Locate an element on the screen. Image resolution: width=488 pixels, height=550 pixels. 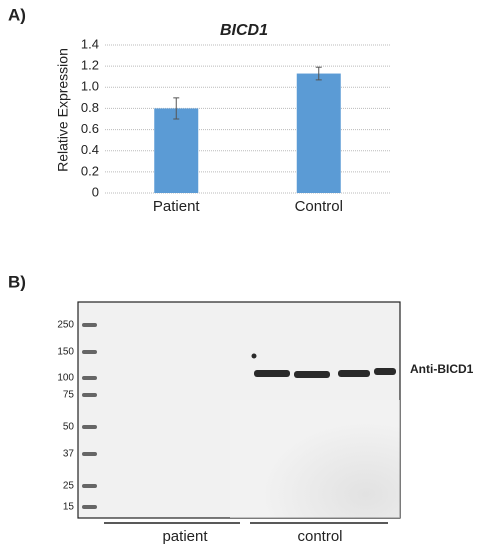
x-tick-label: Control is located at coordinates (319, 206).